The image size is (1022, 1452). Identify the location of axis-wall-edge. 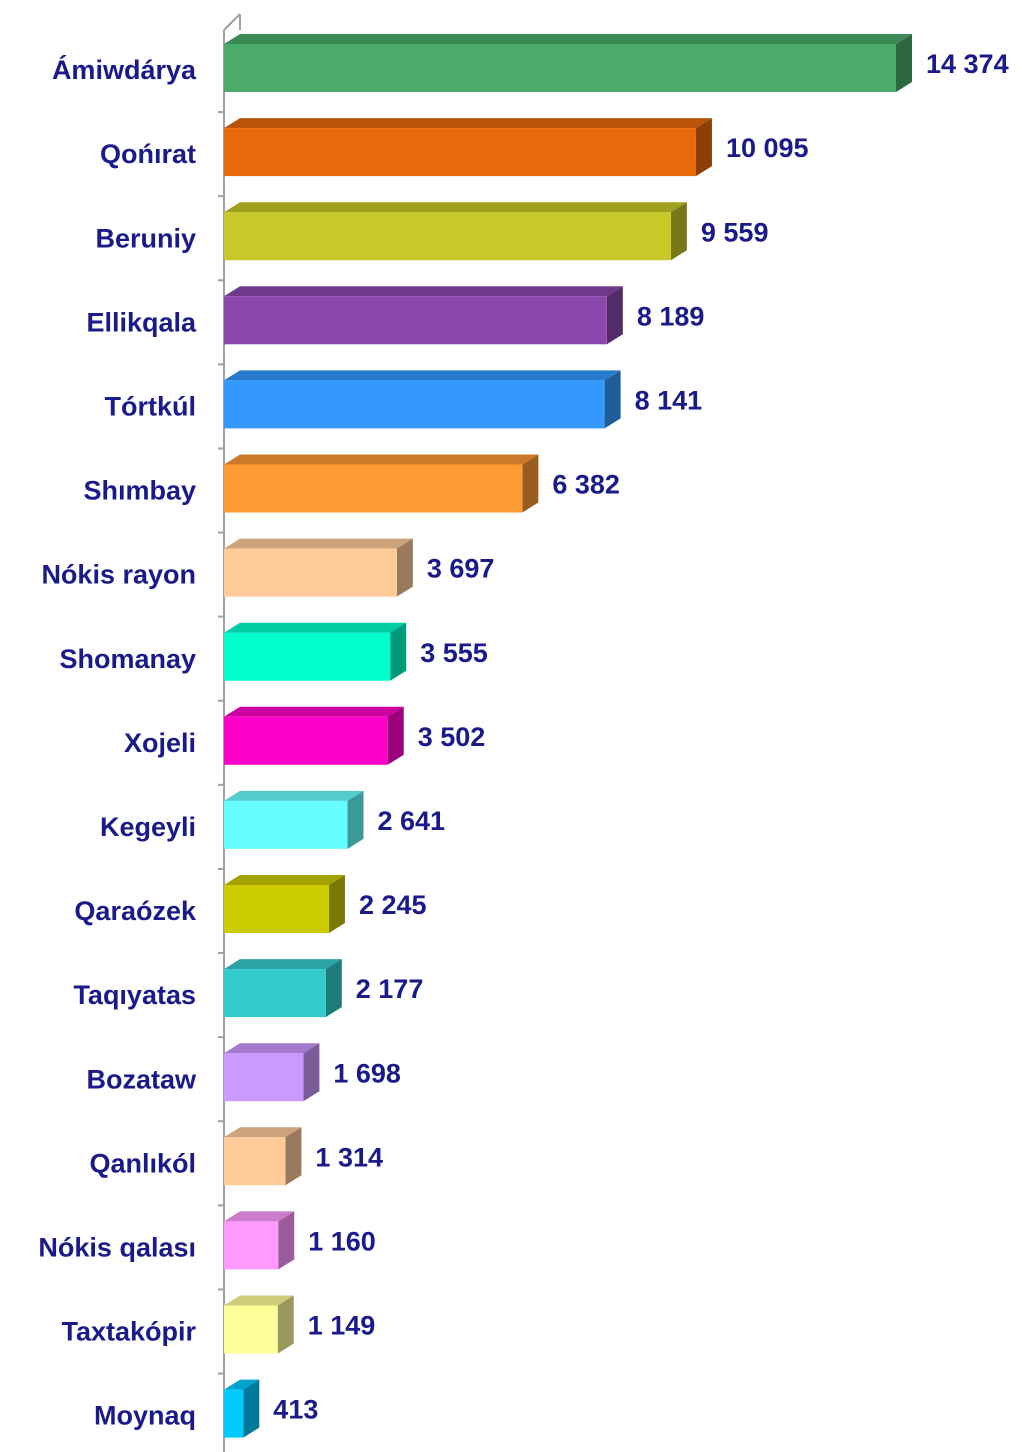
(232, 22).